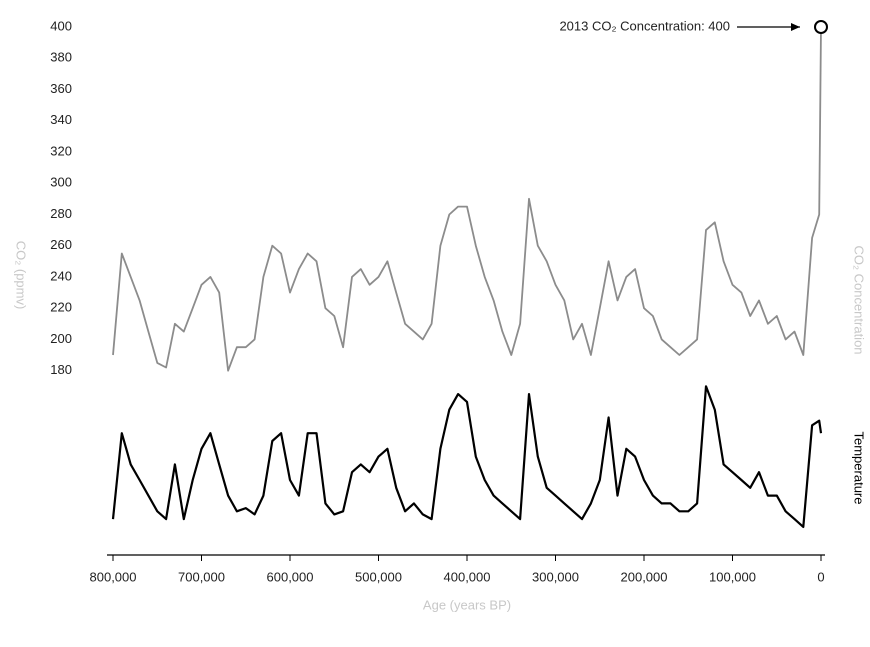  What do you see at coordinates (644, 576) in the screenshot?
I see `x-tick-label: 200,000` at bounding box center [644, 576].